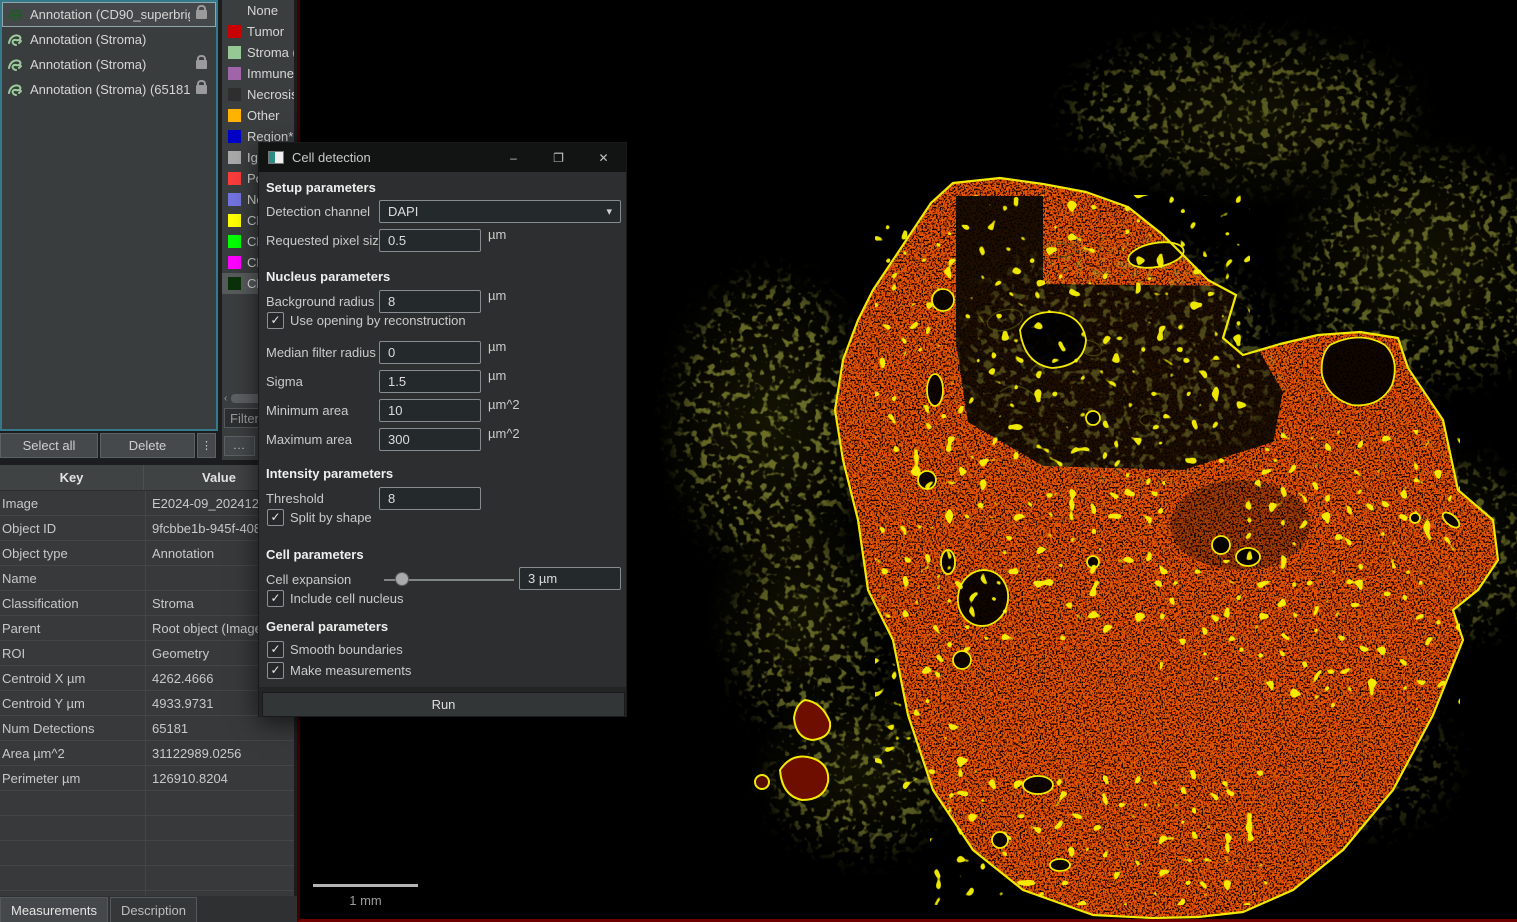 This screenshot has height=922, width=1517. What do you see at coordinates (72, 477) in the screenshot?
I see `key-column-header: Key` at bounding box center [72, 477].